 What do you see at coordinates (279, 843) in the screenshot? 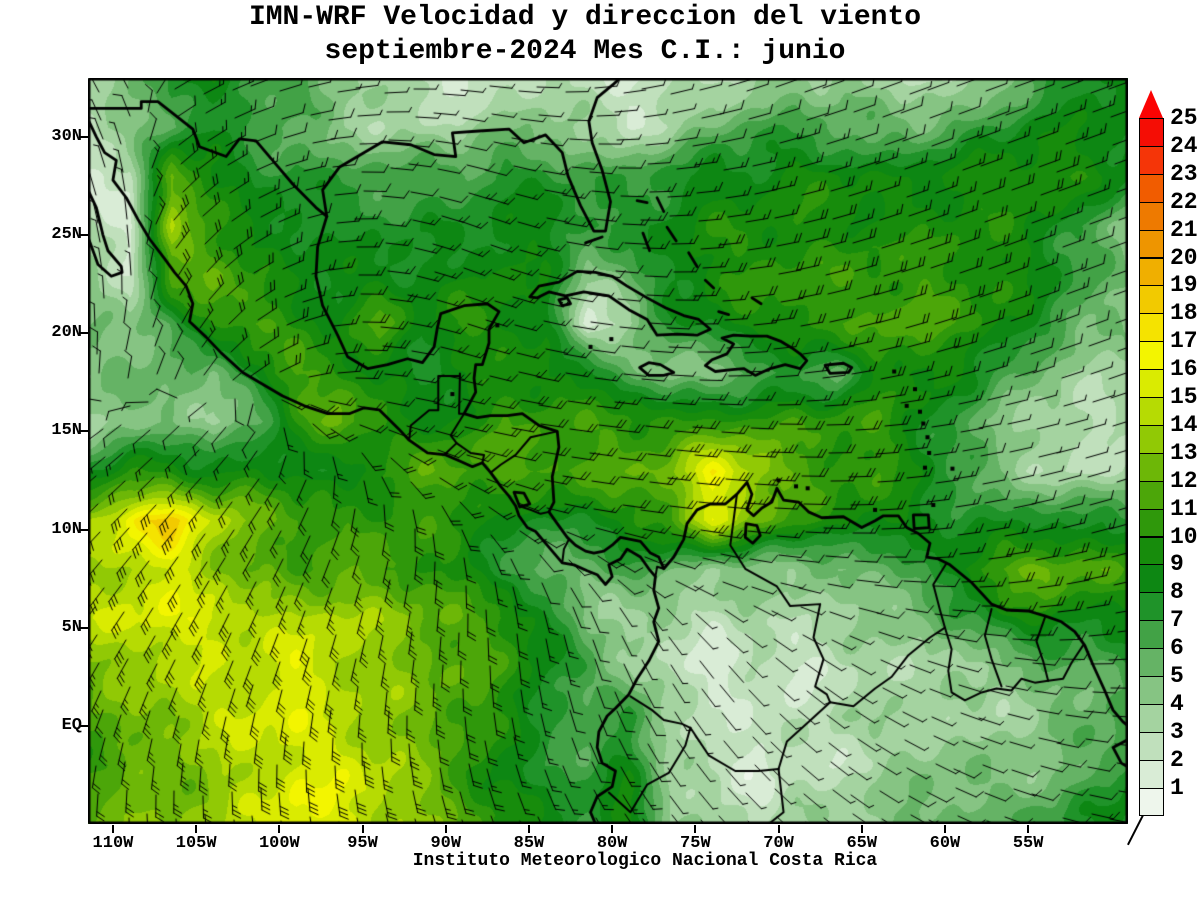
I see `lon-tick-label: 100W` at bounding box center [279, 843].